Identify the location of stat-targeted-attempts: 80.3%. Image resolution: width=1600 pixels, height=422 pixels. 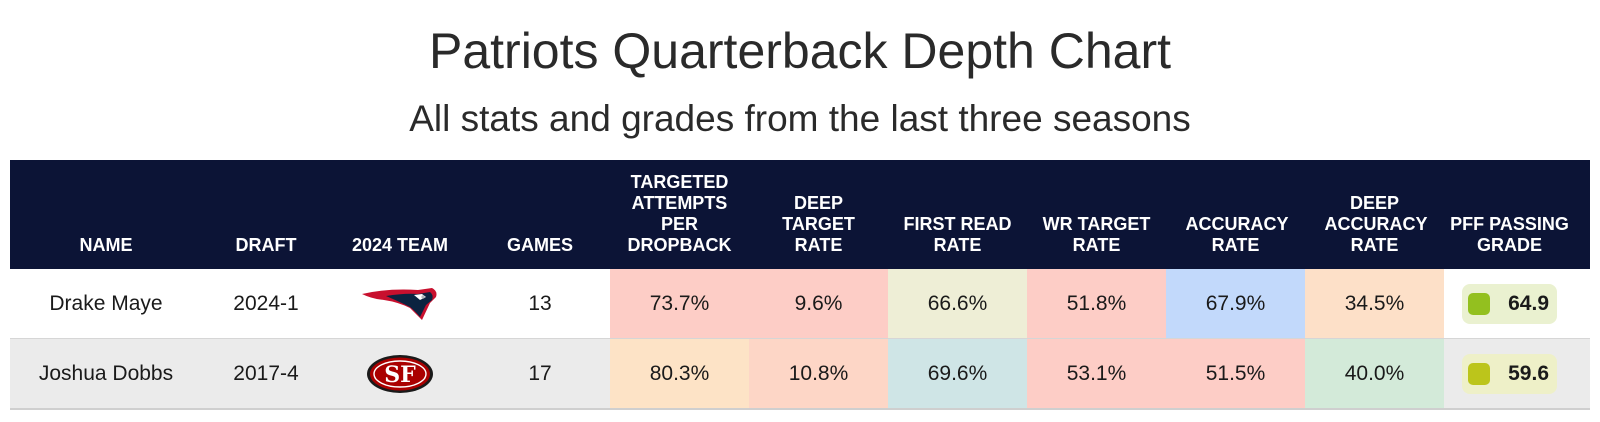
(679, 373).